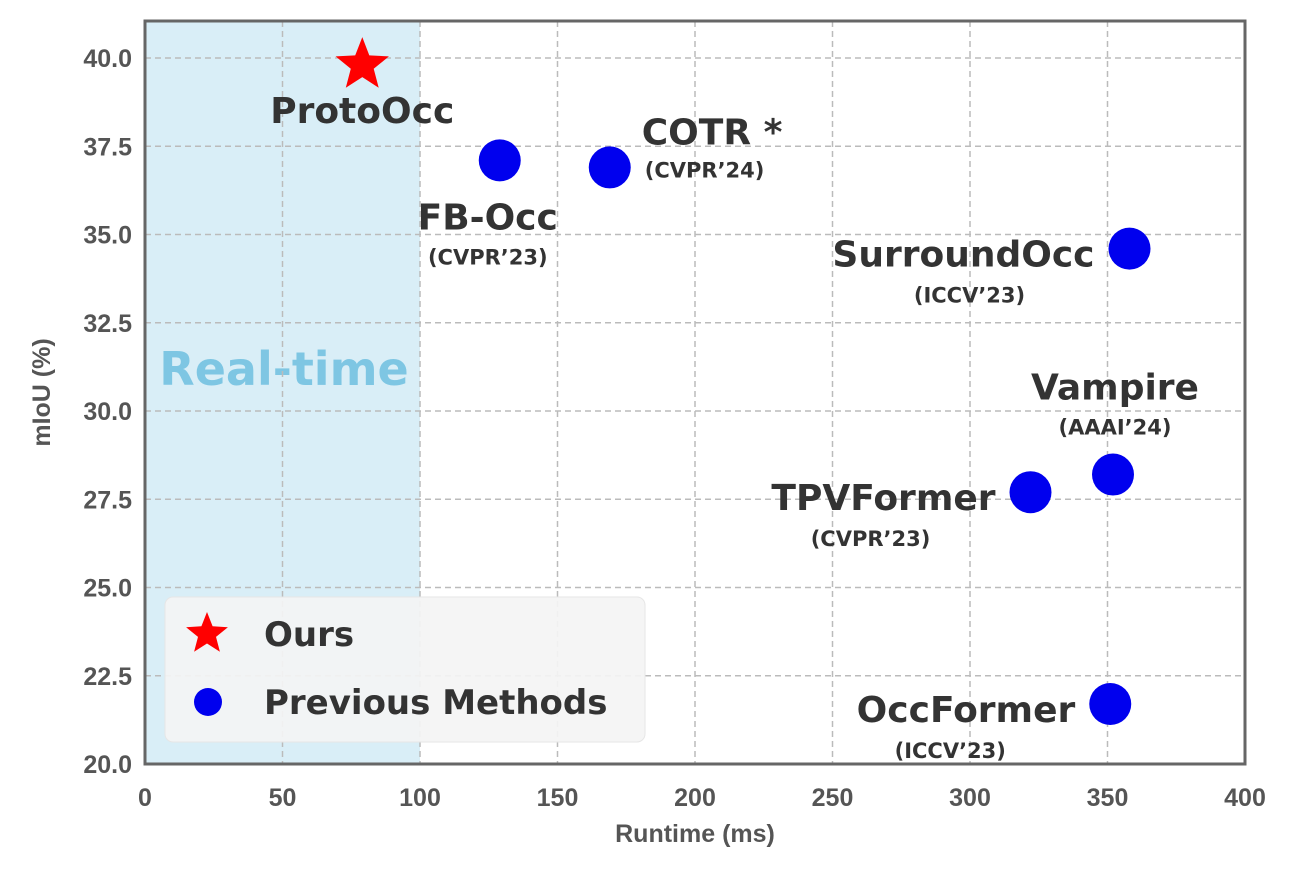 The image size is (1304, 879). Describe the element at coordinates (963, 255) in the screenshot. I see `point-label-surroundocc: SurroundOcc` at that location.